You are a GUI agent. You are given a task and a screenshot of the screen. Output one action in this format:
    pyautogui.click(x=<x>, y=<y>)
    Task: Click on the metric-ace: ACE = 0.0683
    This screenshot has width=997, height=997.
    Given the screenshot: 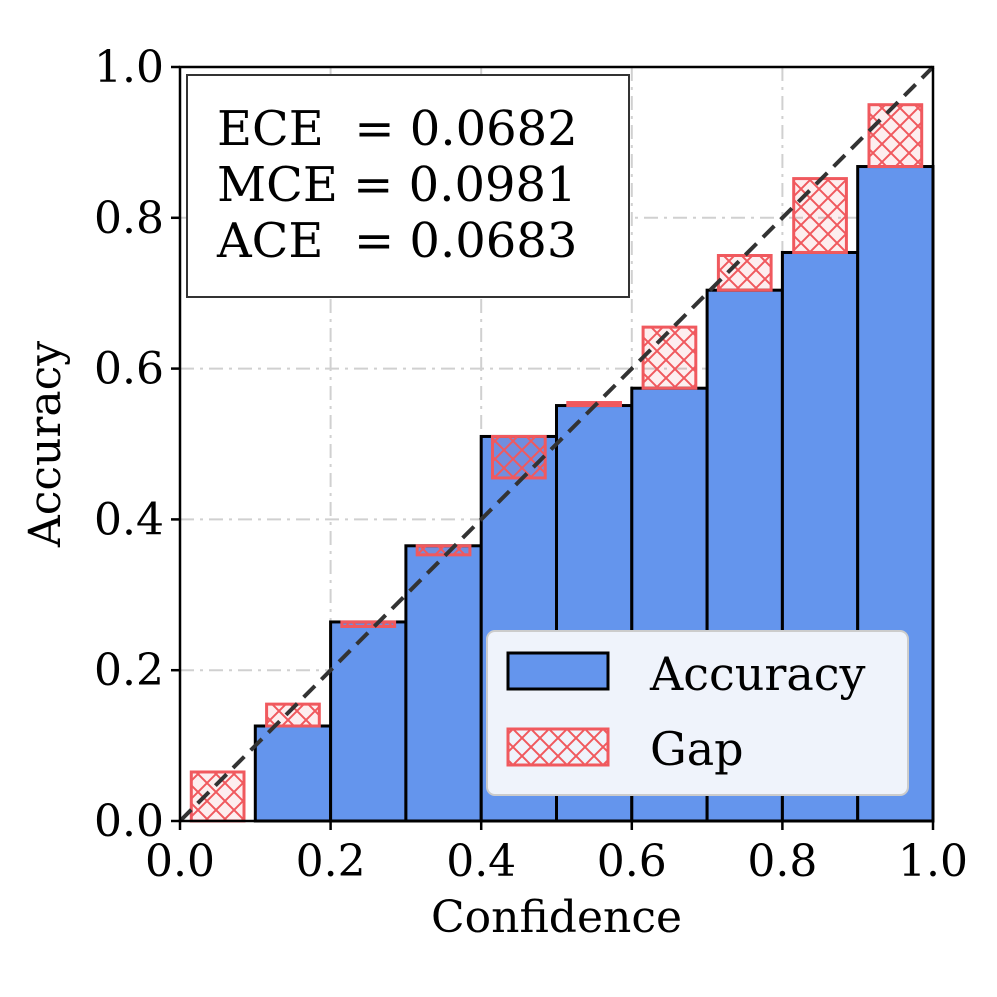 What is the action you would take?
    pyautogui.click(x=396, y=241)
    